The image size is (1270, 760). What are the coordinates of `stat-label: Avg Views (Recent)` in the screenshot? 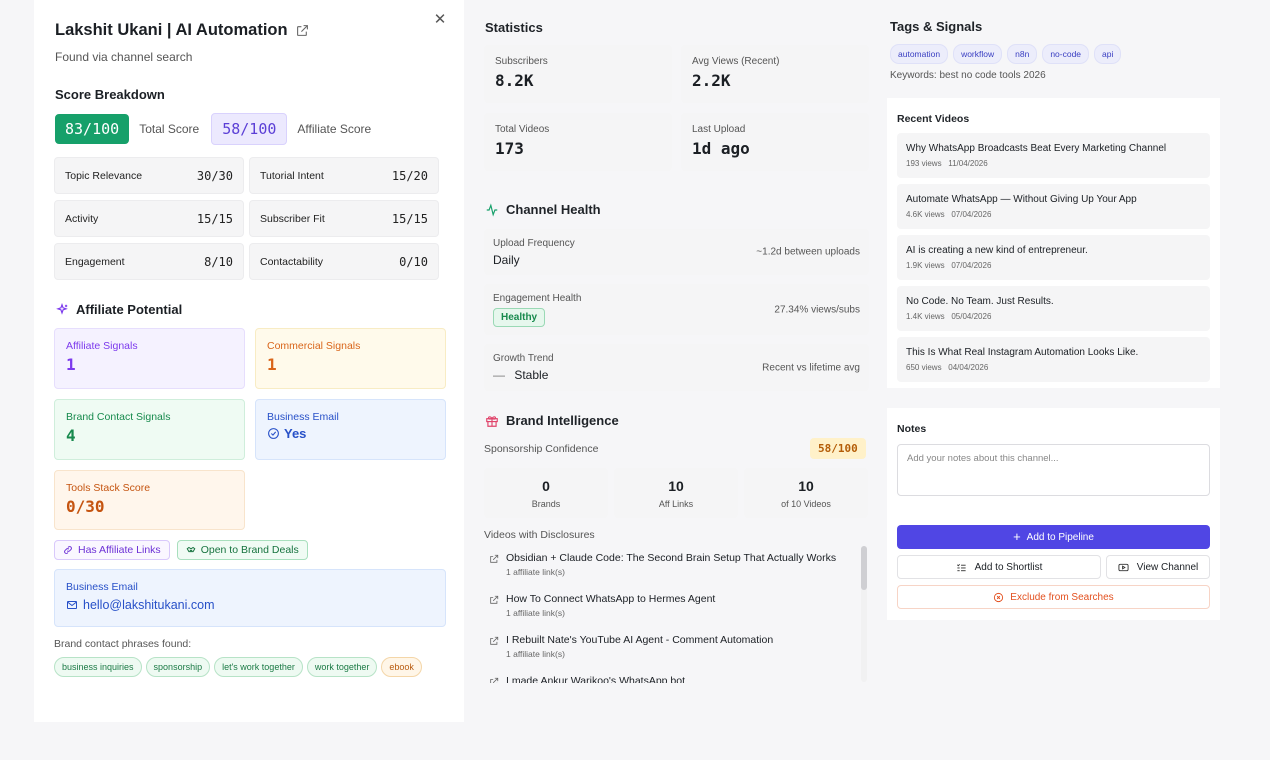 It's located at (736, 61).